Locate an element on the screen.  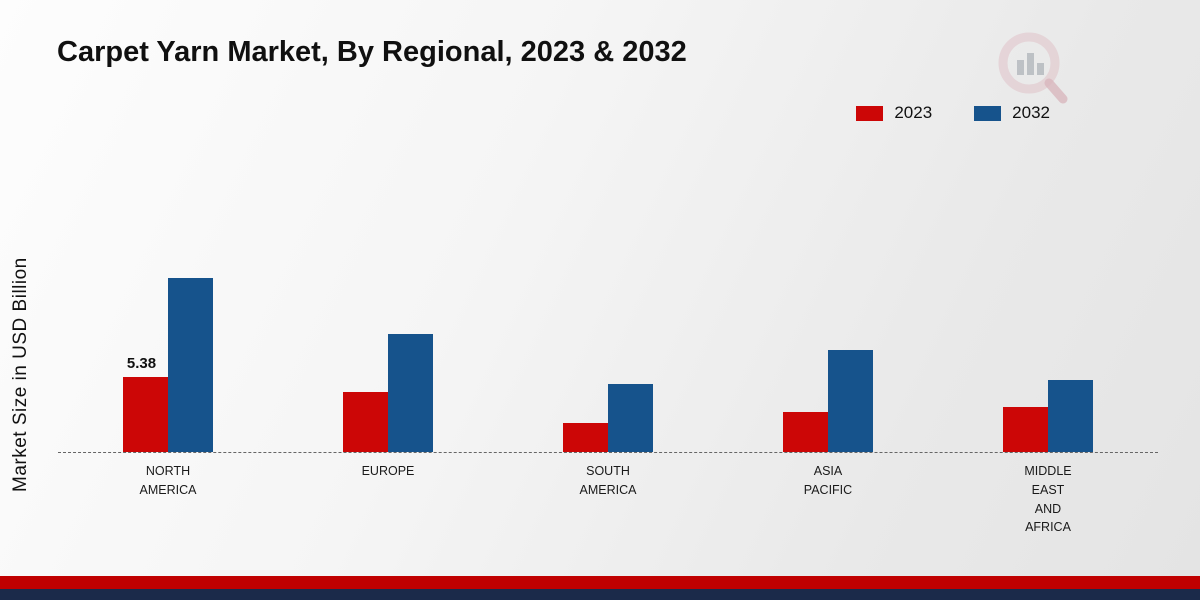
footer-red-stripe is located at coordinates (600, 582).